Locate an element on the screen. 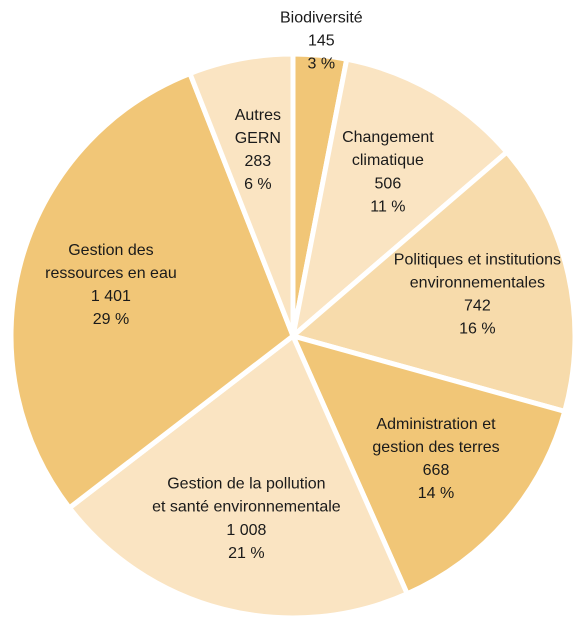 Image resolution: width=574 pixels, height=620 pixels. value-label: 506 is located at coordinates (388, 183).